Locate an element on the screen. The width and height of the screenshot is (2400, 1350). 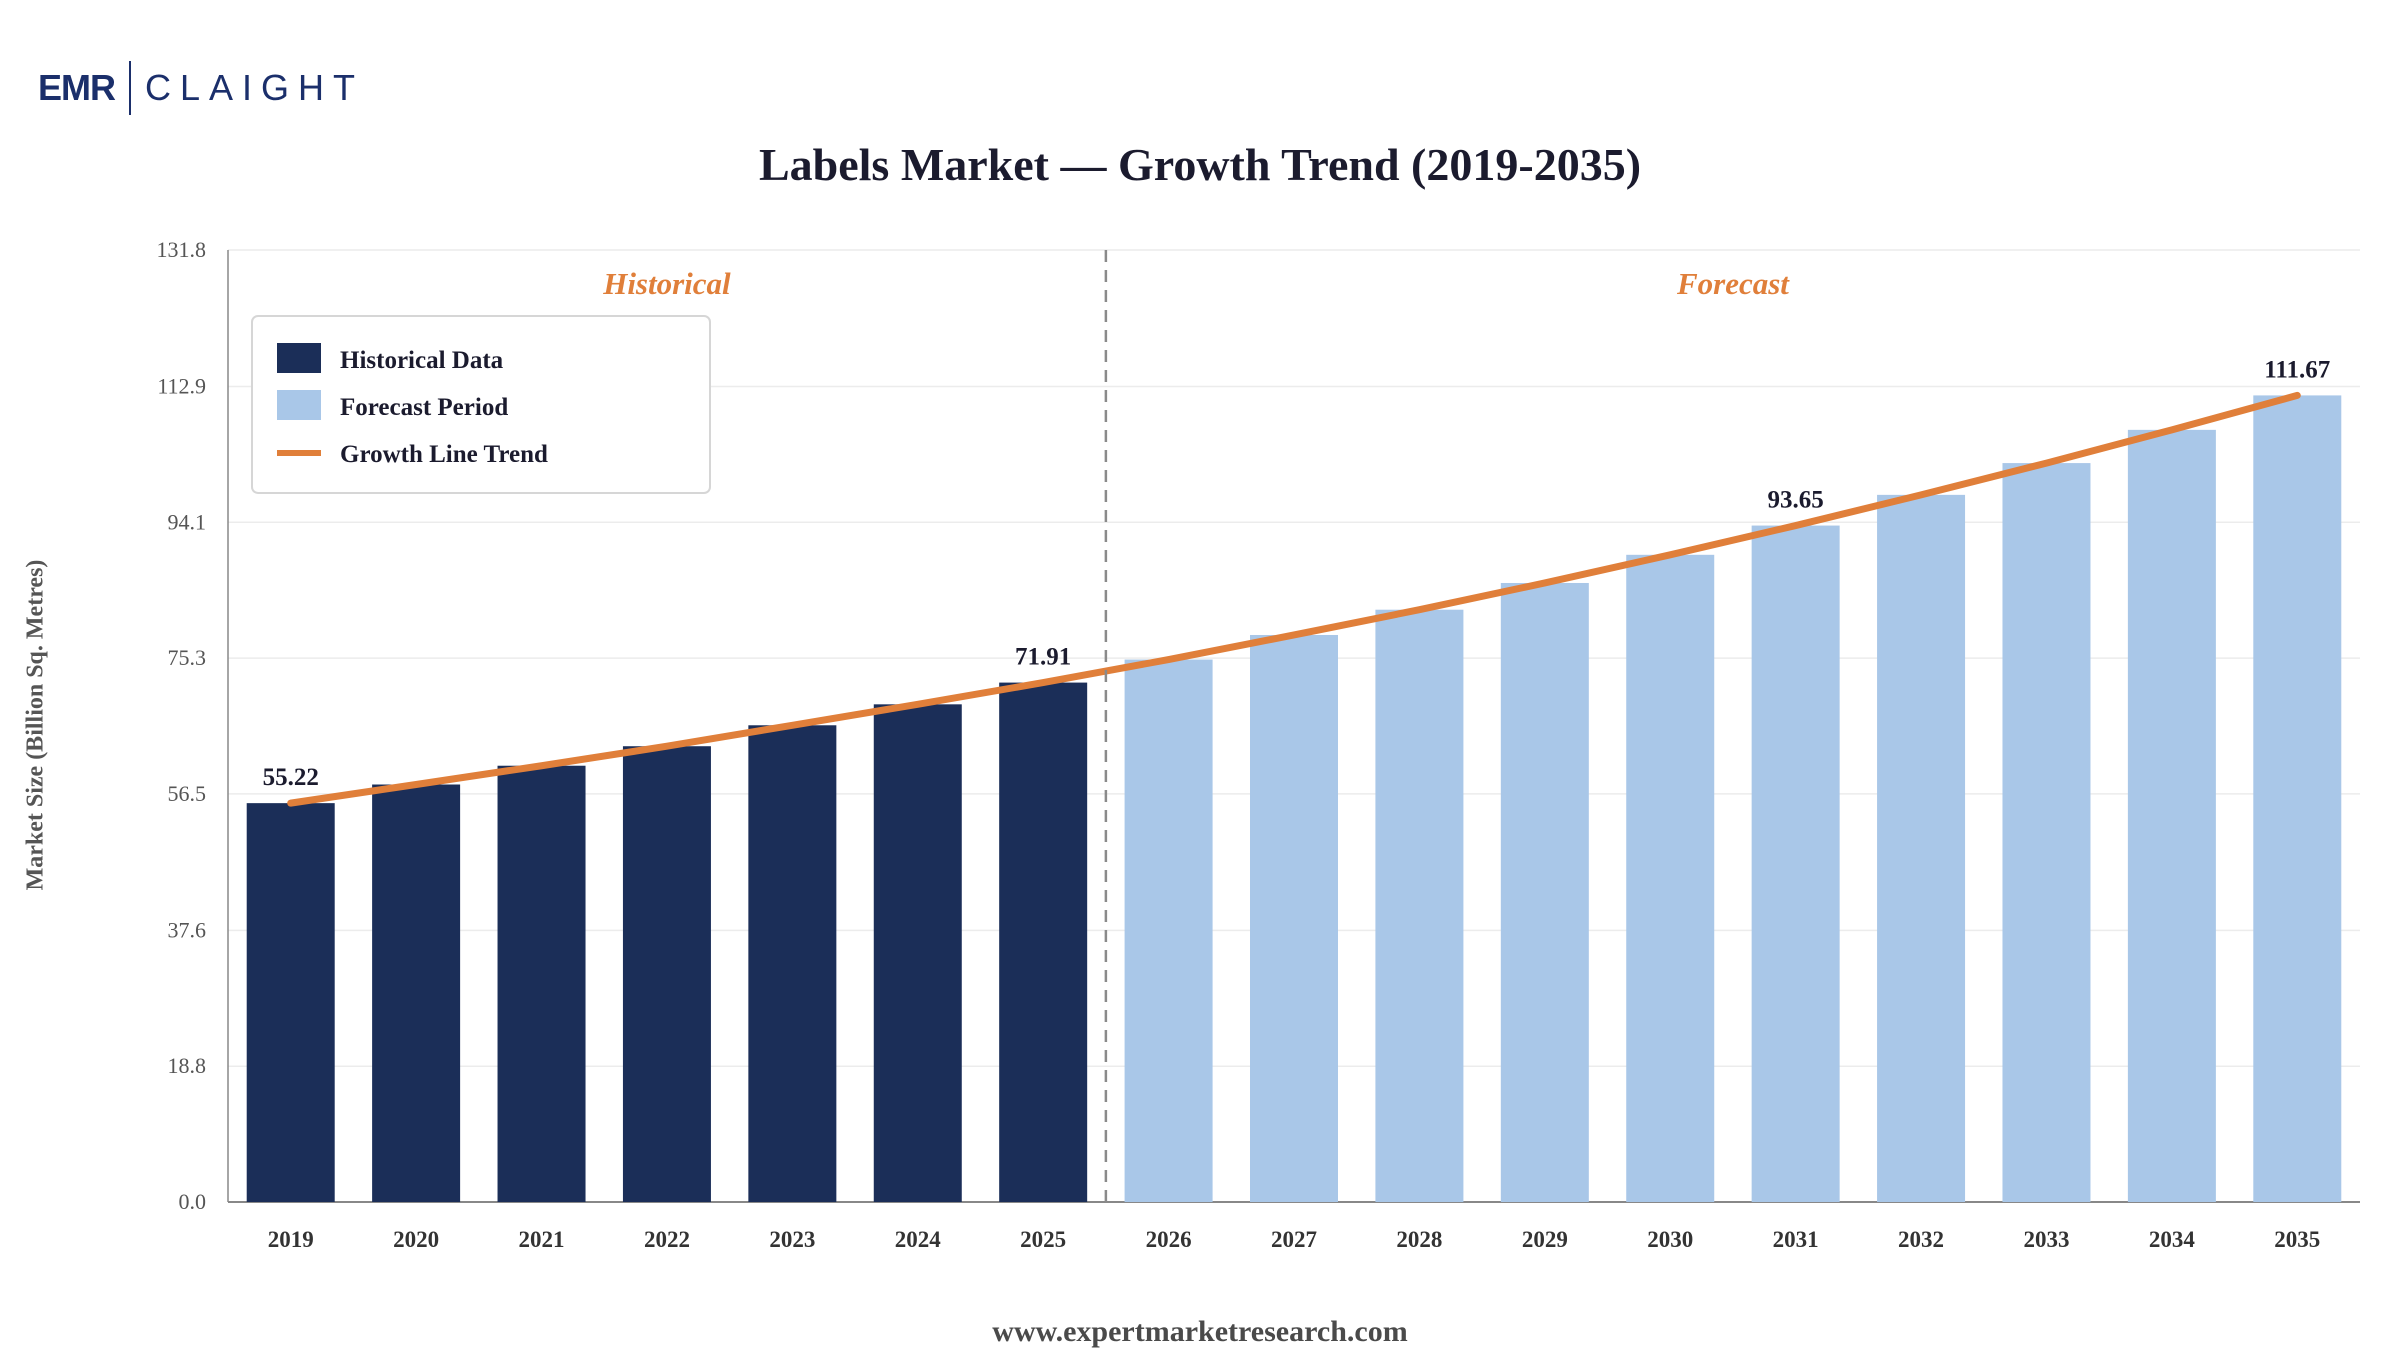
logo-emr-text: EMR is located at coordinates (77, 87).